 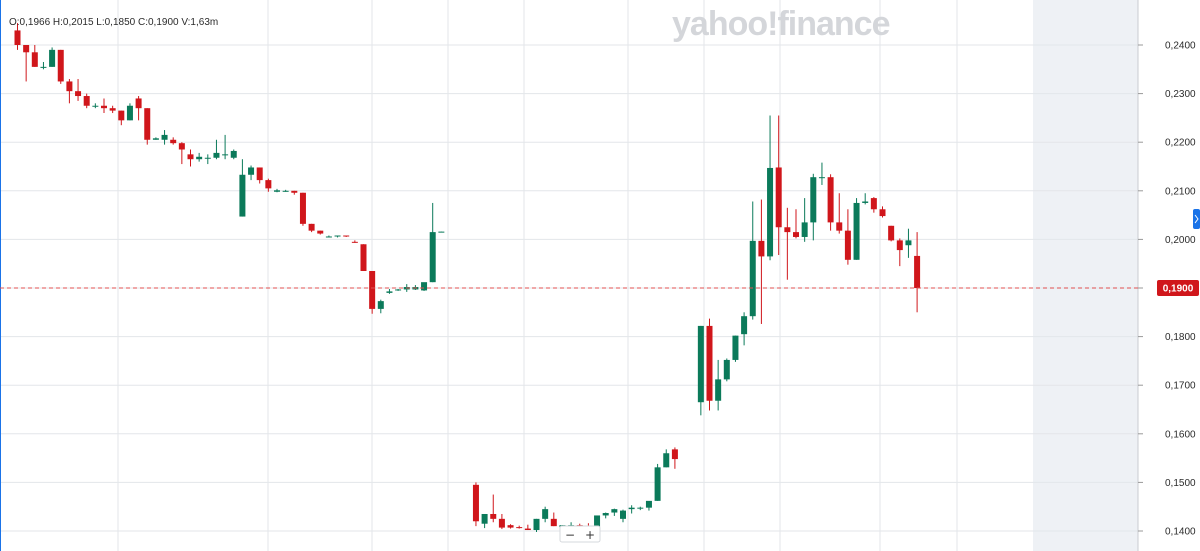 What do you see at coordinates (1180, 386) in the screenshot?
I see `y-tick-label: 0,1700` at bounding box center [1180, 386].